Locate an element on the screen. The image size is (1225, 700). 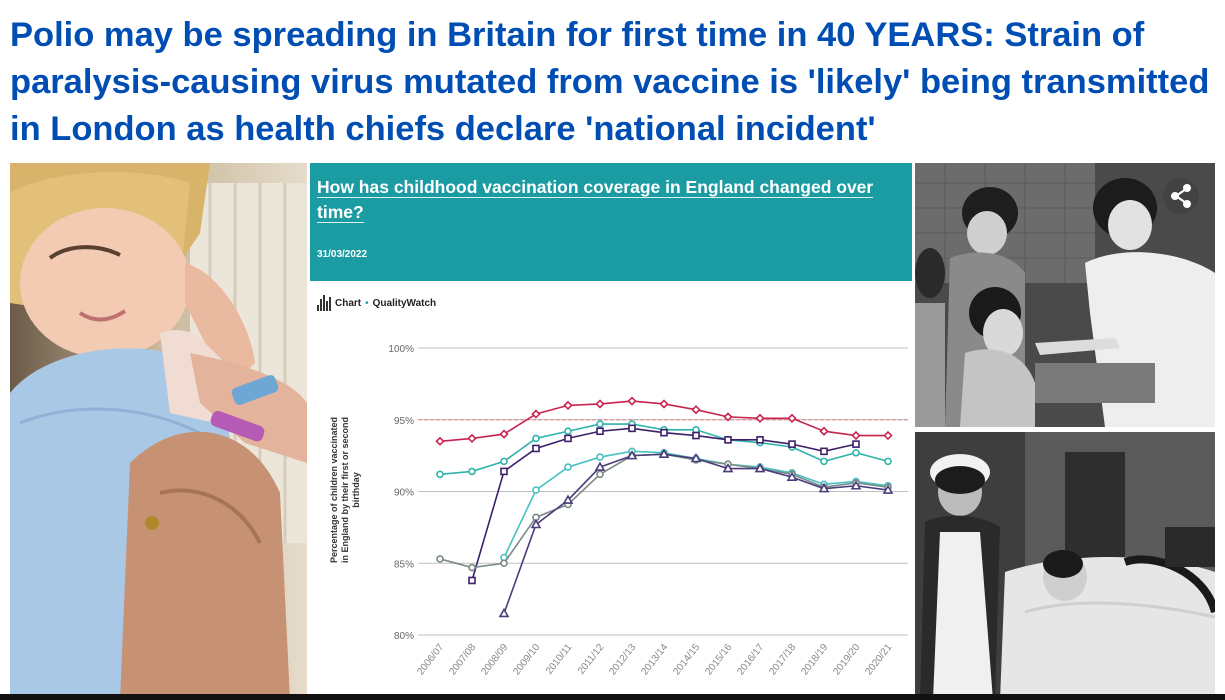
x-tick-label: 2018/19 is located at coordinates (814, 660).